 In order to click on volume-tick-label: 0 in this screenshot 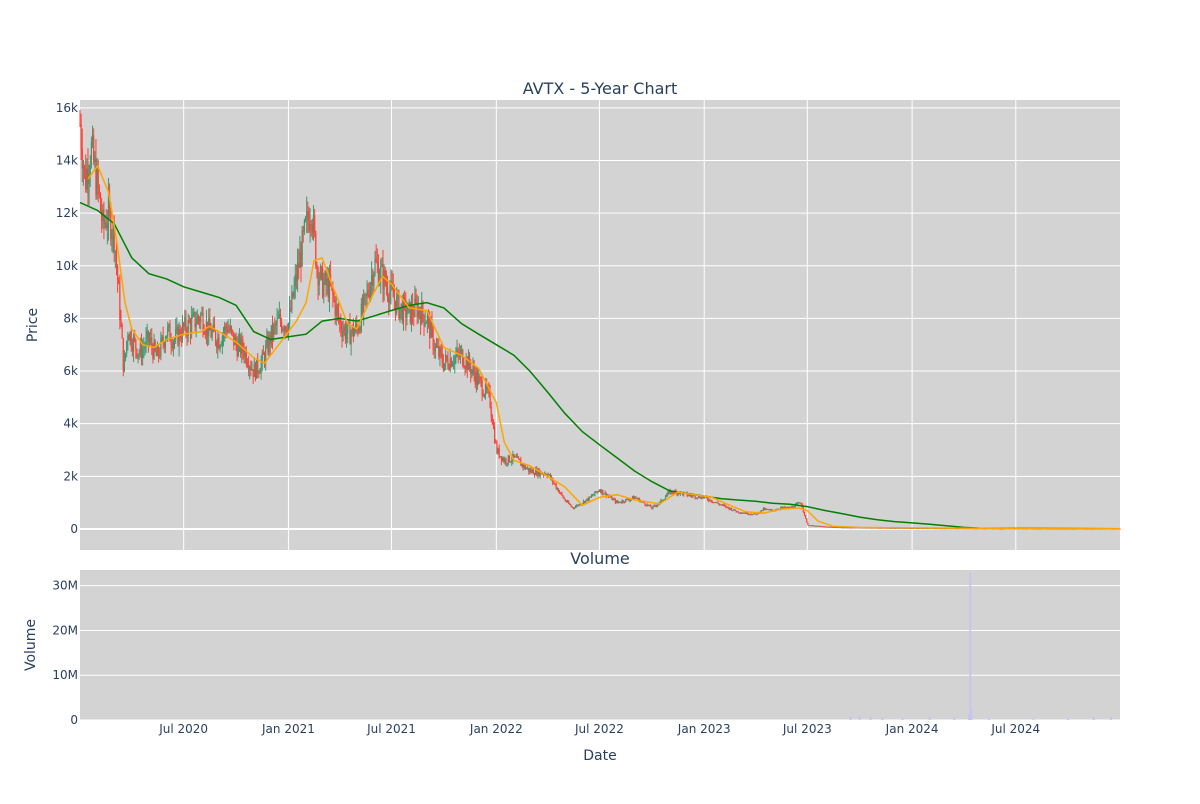, I will do `click(74, 720)`.